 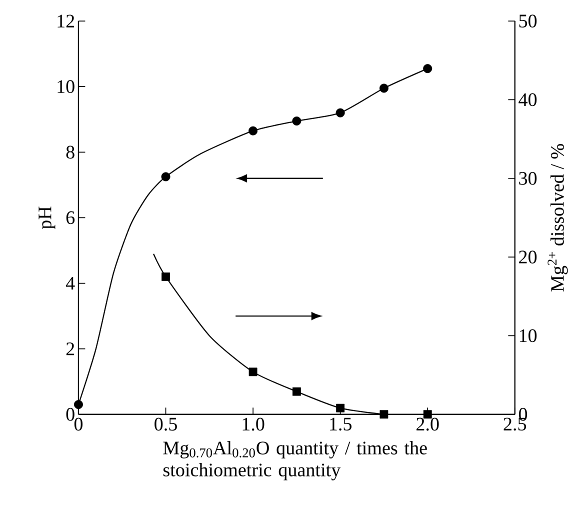 I want to click on y2-tick-label: 20, so click(x=528, y=257).